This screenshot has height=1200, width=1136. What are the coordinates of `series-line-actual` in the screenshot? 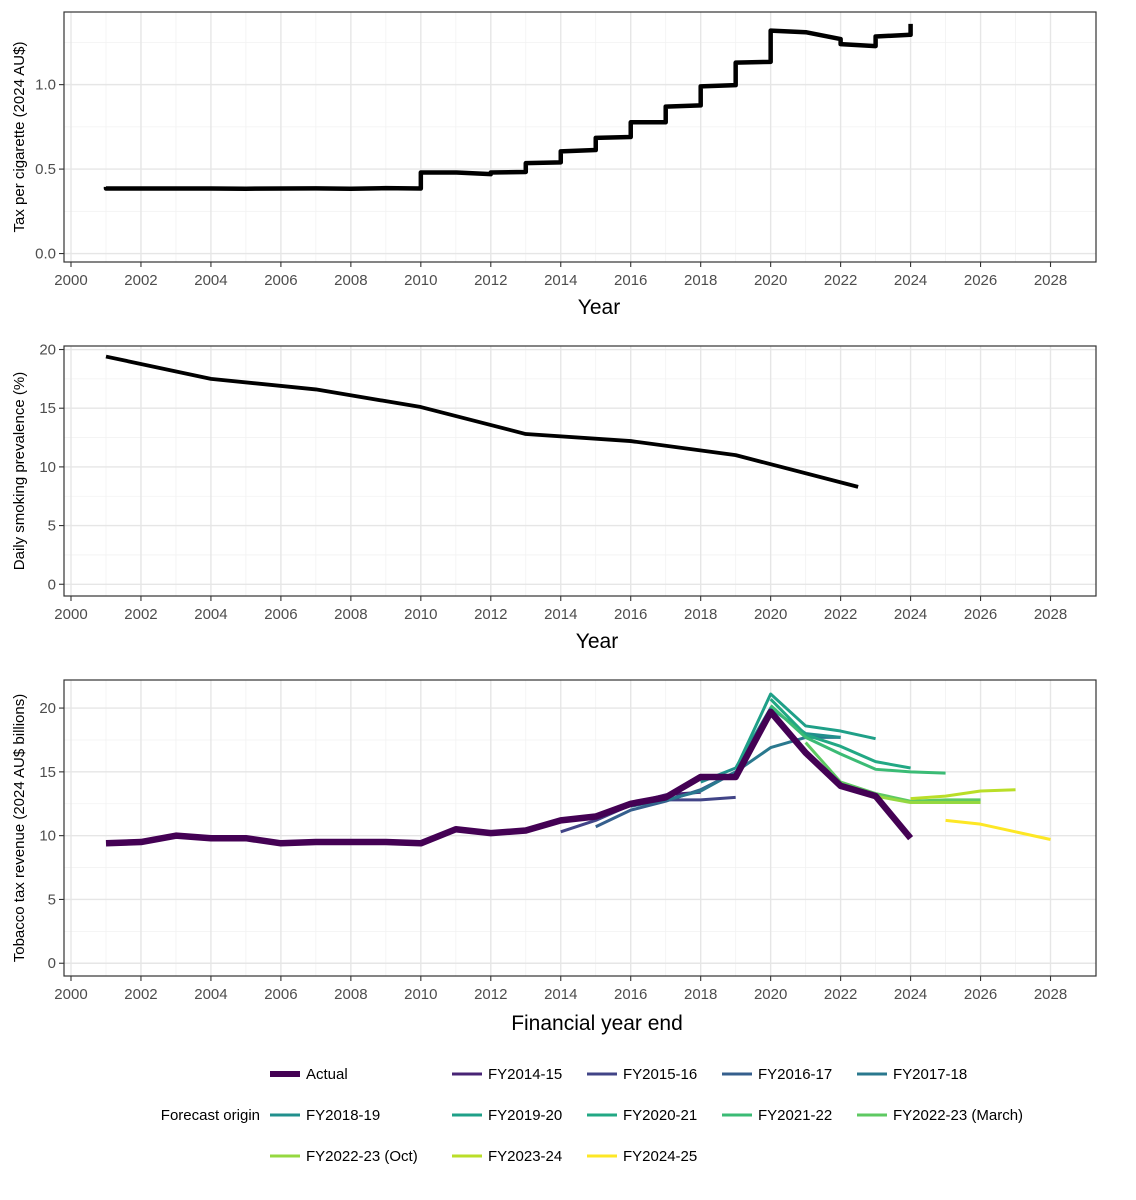 It's located at (509, 777).